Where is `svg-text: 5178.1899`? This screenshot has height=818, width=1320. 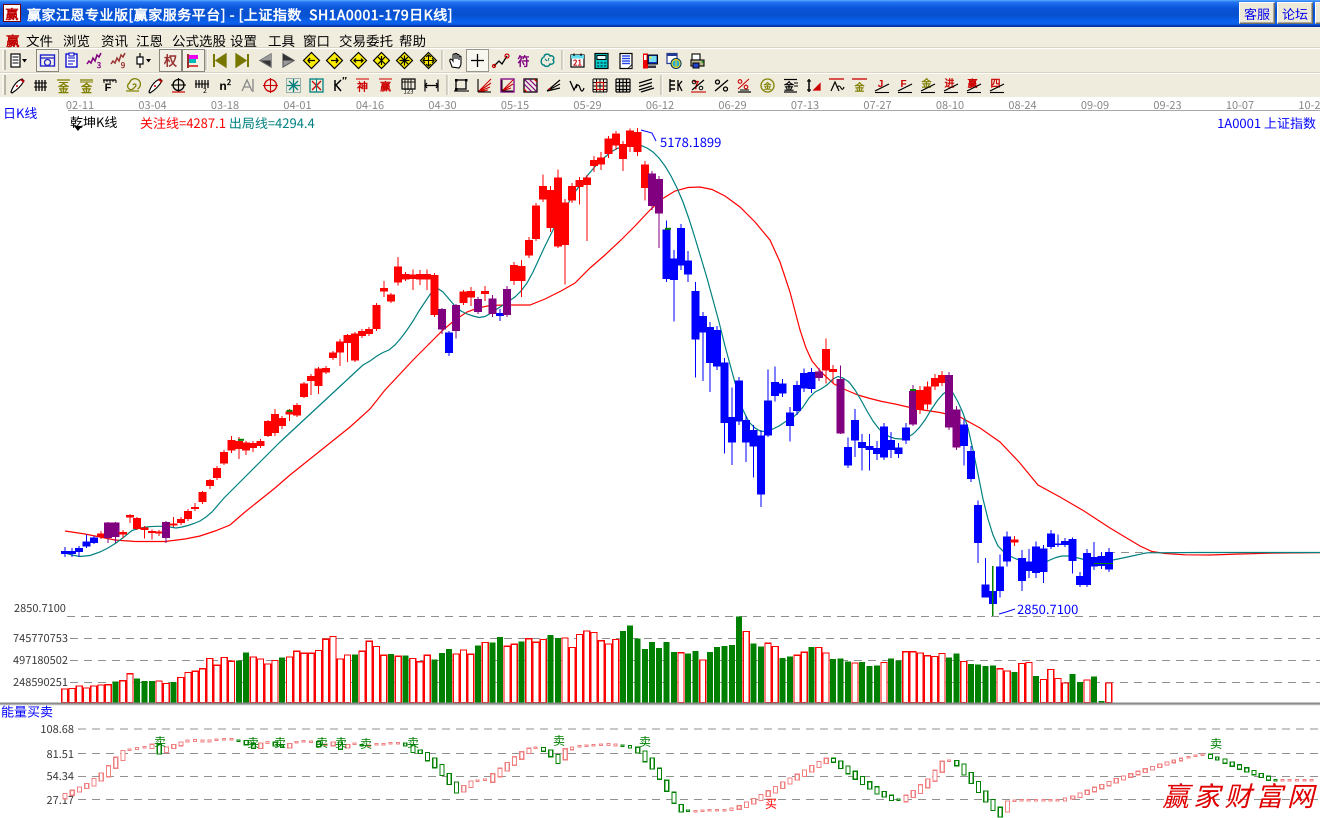 svg-text: 5178.1899 is located at coordinates (690, 141).